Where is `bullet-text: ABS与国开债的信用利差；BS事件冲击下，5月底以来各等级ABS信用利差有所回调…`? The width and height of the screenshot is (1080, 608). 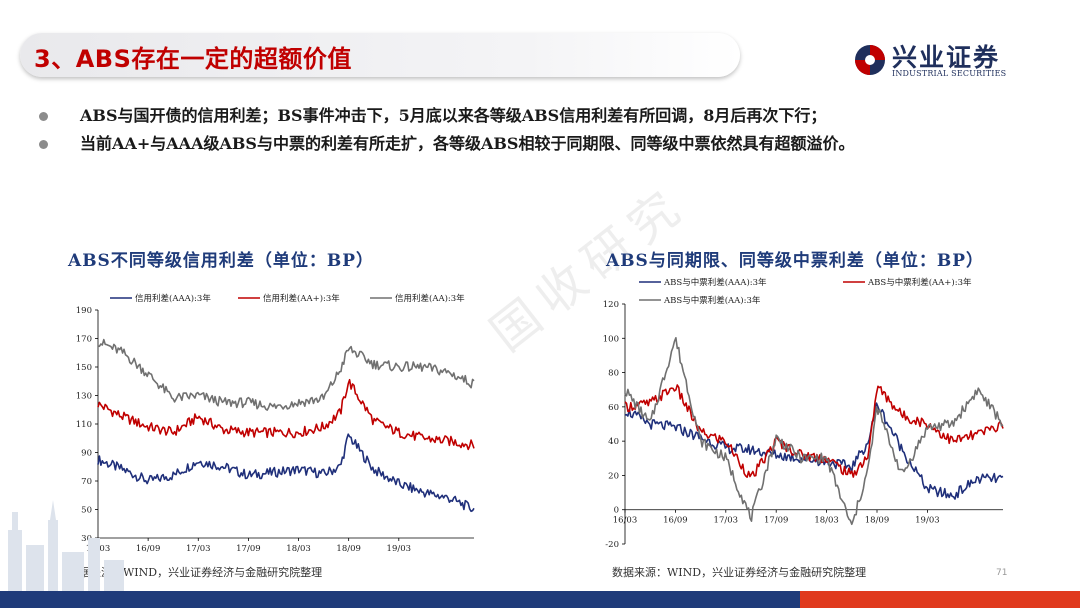
bullet-text: ABS与国开债的信用利差；BS事件冲击下，5月底以来各等级ABS信用利差有所回调… is located at coordinates (453, 115).